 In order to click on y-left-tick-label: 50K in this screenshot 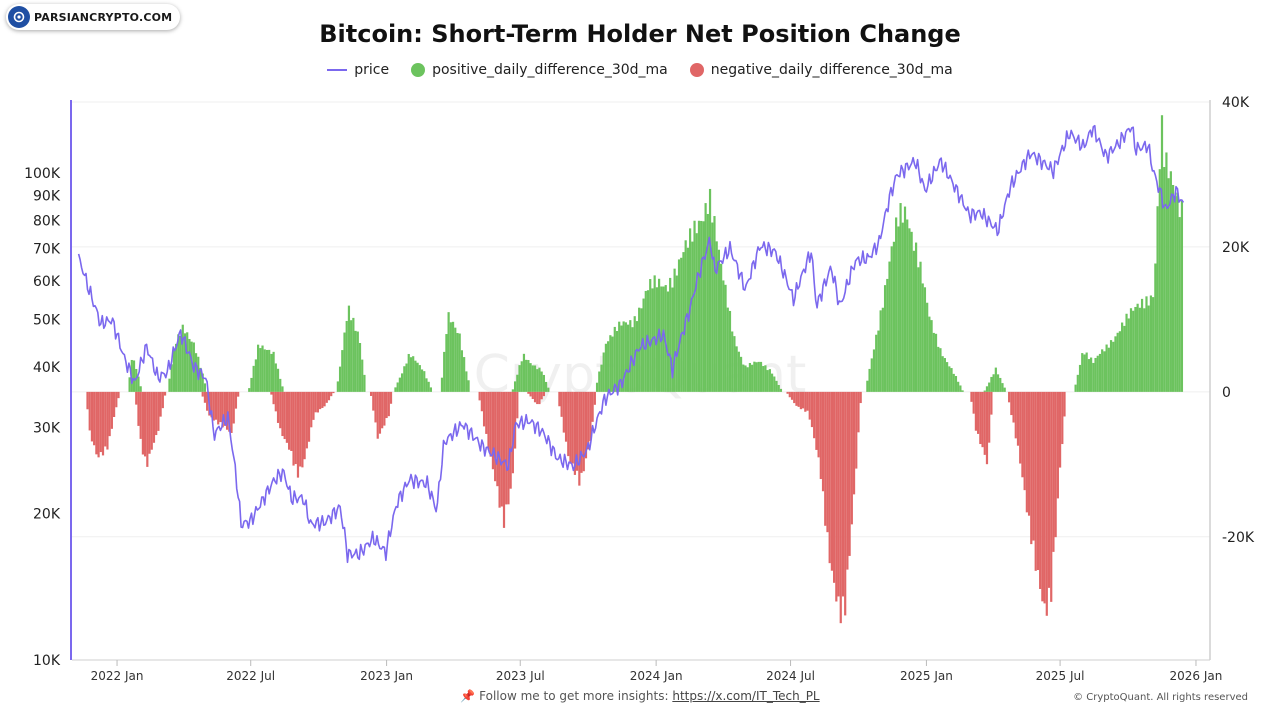, I will do `click(47, 321)`.